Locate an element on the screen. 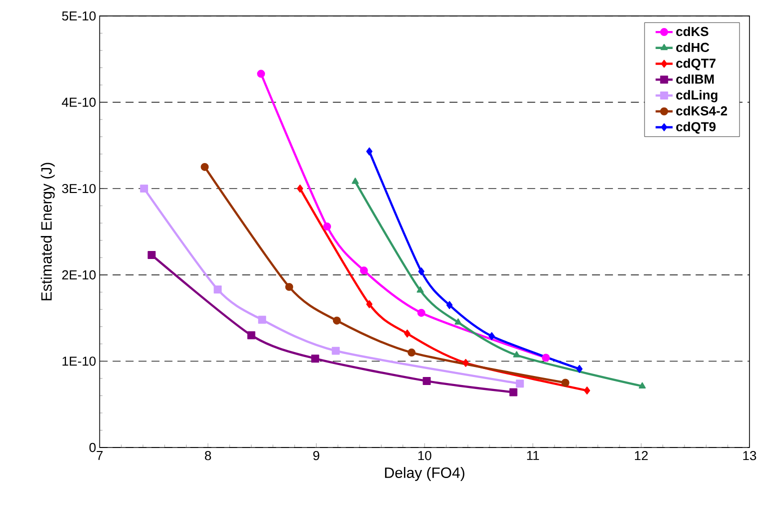 The image size is (760, 516). y-tick-label: 4E-10 is located at coordinates (79, 102).